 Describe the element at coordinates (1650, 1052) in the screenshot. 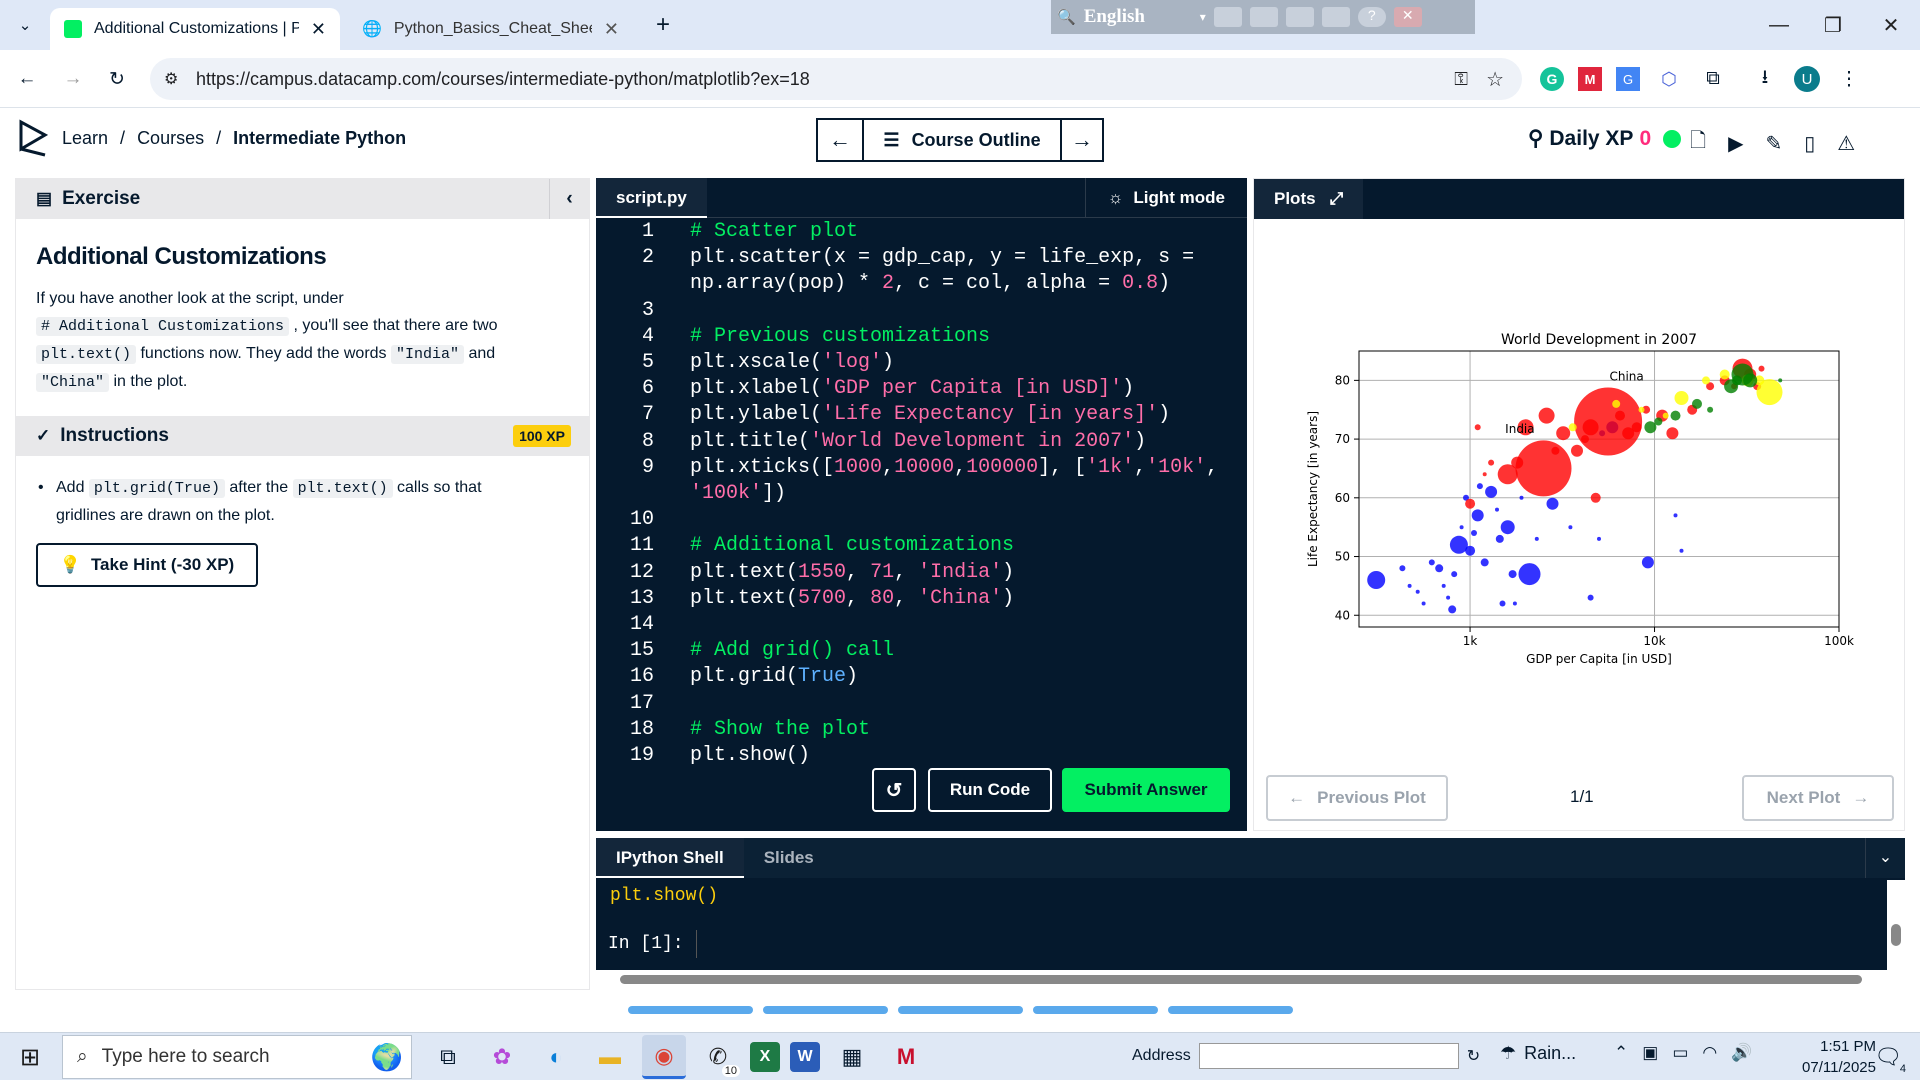

I see `device-icon: ▣` at that location.